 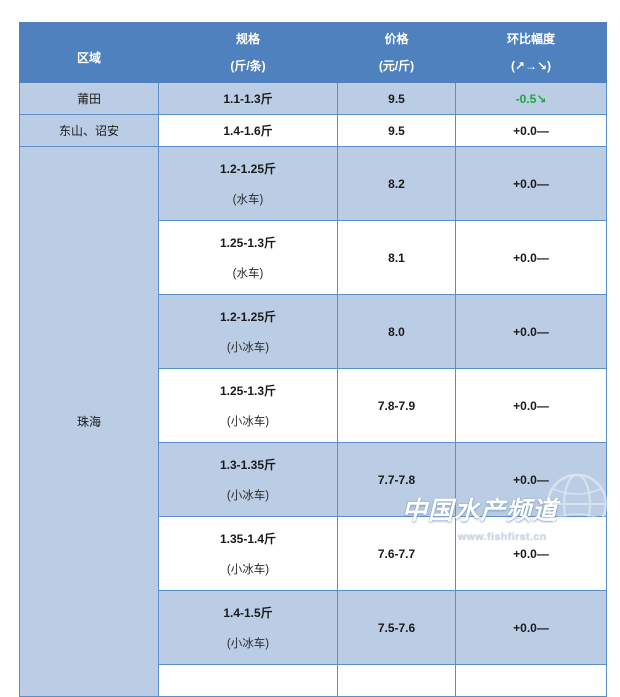 What do you see at coordinates (396, 52) in the screenshot?
I see `column-header-price: 价格 (元/斤)` at bounding box center [396, 52].